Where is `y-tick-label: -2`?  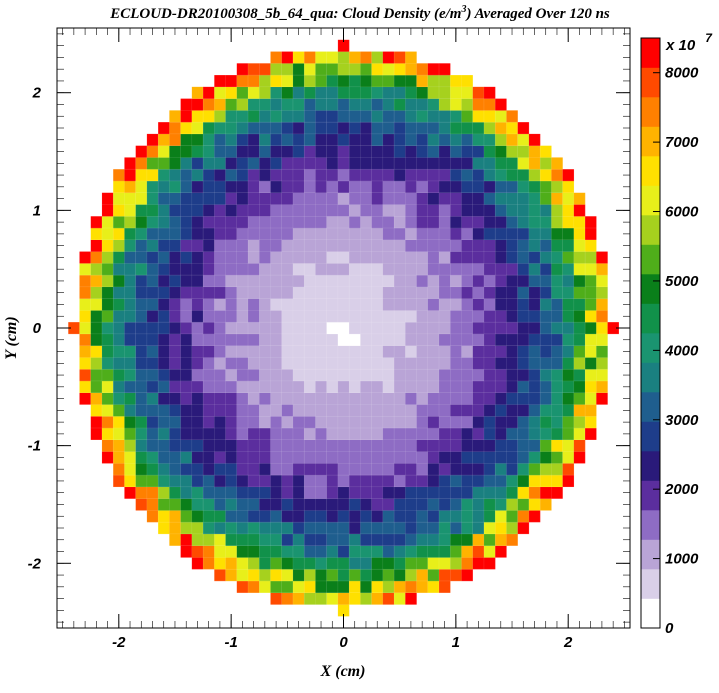 y-tick-label: -2 is located at coordinates (35, 563).